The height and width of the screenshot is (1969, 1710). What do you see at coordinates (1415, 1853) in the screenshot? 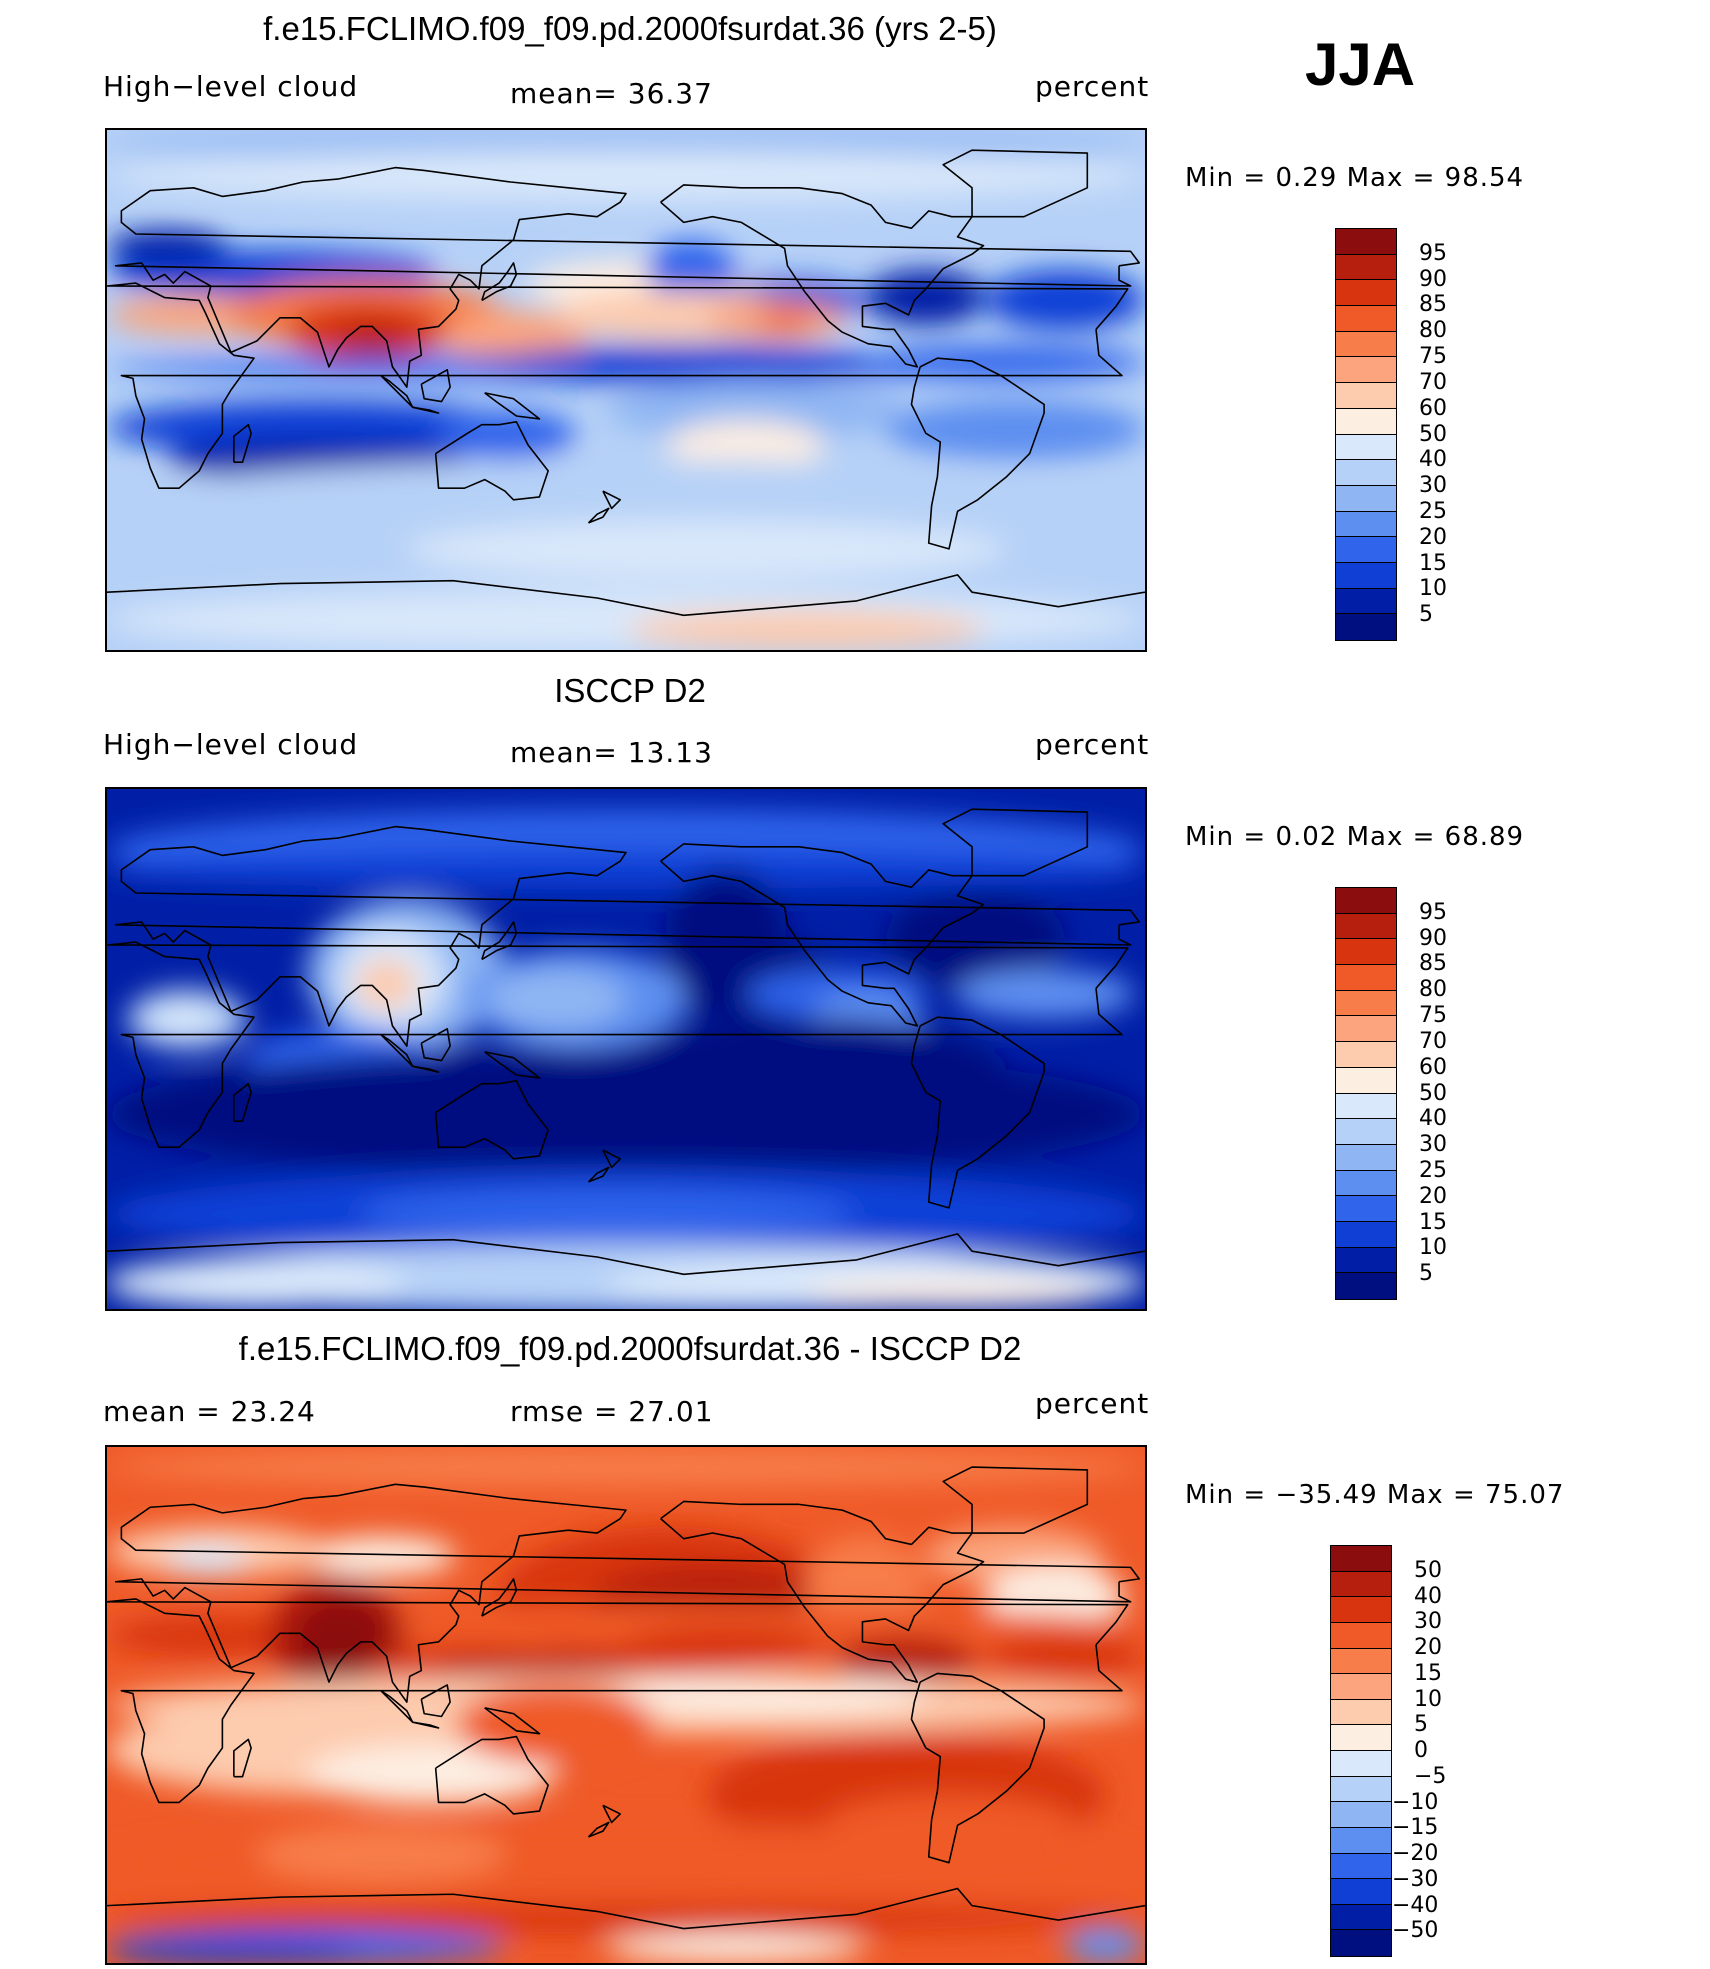
I see `colorbar-tick-label: −20` at bounding box center [1415, 1853].